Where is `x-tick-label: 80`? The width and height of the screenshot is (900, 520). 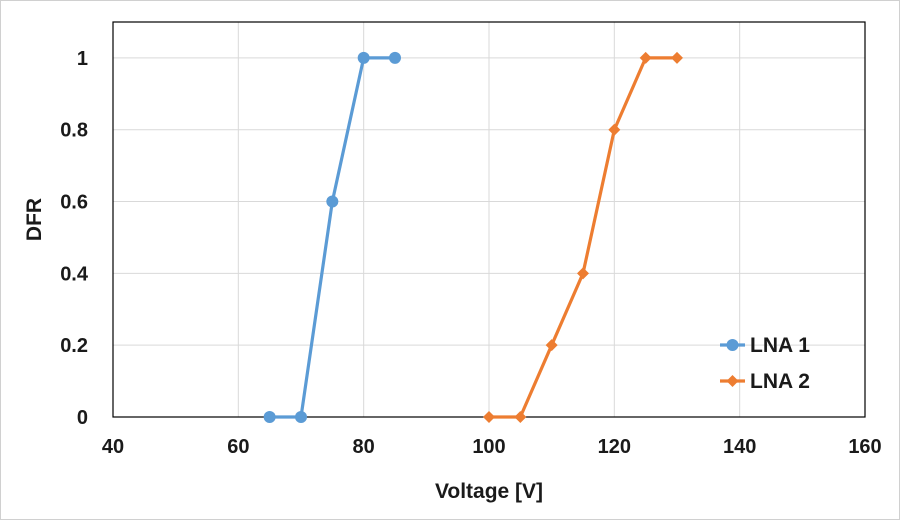 x-tick-label: 80 is located at coordinates (364, 447).